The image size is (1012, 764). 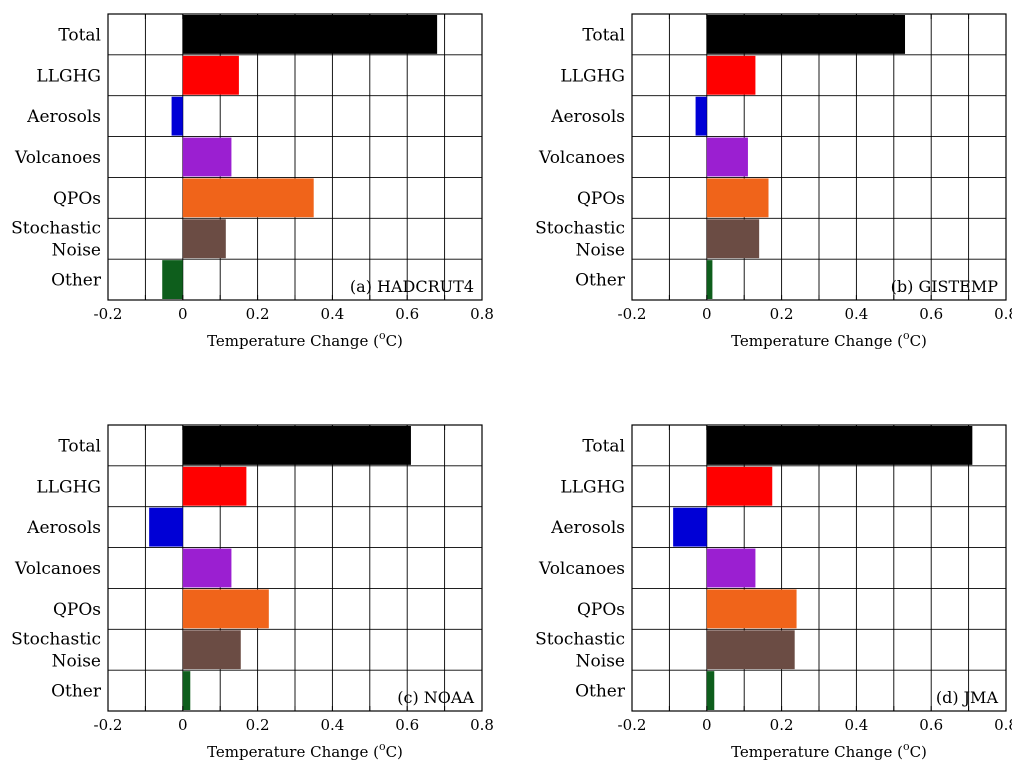 I want to click on panel-annotation: (d) JMA, so click(x=967, y=697).